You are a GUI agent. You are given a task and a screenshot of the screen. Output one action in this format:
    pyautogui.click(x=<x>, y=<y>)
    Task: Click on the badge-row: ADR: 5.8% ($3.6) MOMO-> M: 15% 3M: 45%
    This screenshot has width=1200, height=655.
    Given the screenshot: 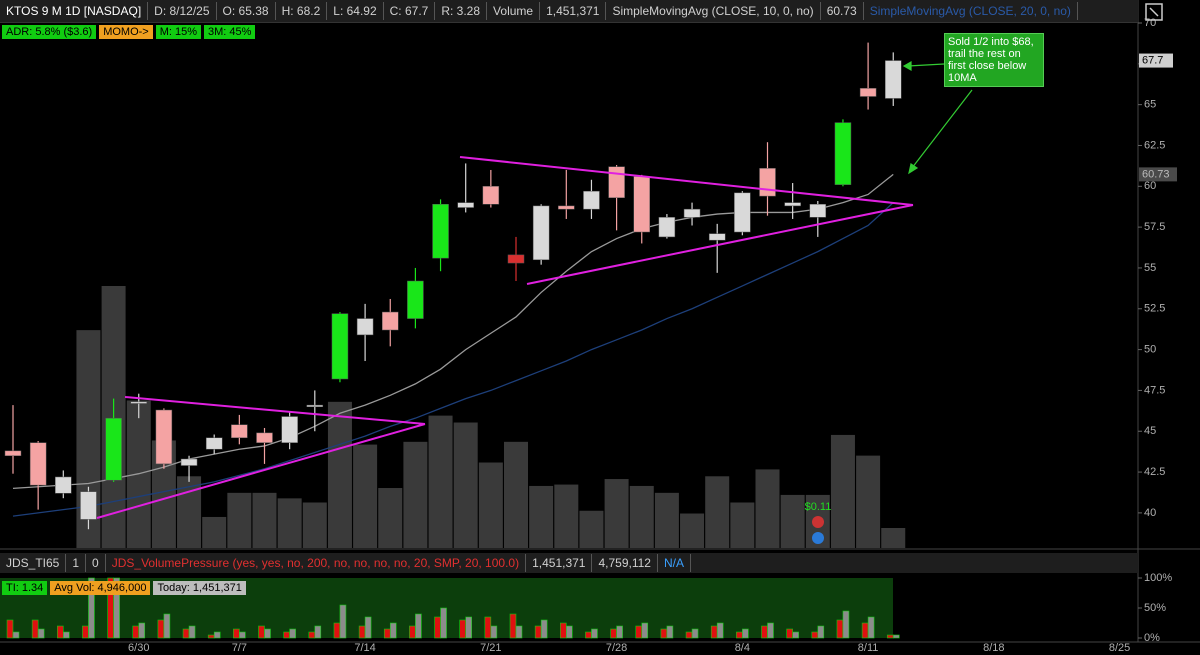 What is the action you would take?
    pyautogui.click(x=129, y=32)
    